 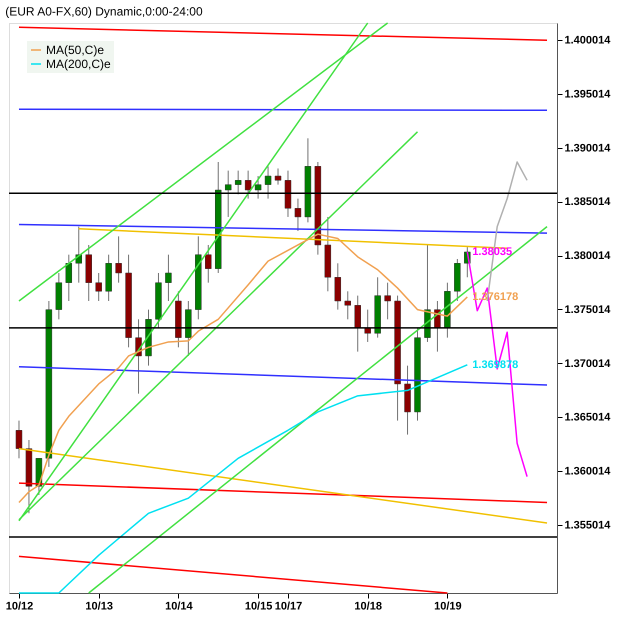 I want to click on x-tick-label: 10/19, so click(x=448, y=606).